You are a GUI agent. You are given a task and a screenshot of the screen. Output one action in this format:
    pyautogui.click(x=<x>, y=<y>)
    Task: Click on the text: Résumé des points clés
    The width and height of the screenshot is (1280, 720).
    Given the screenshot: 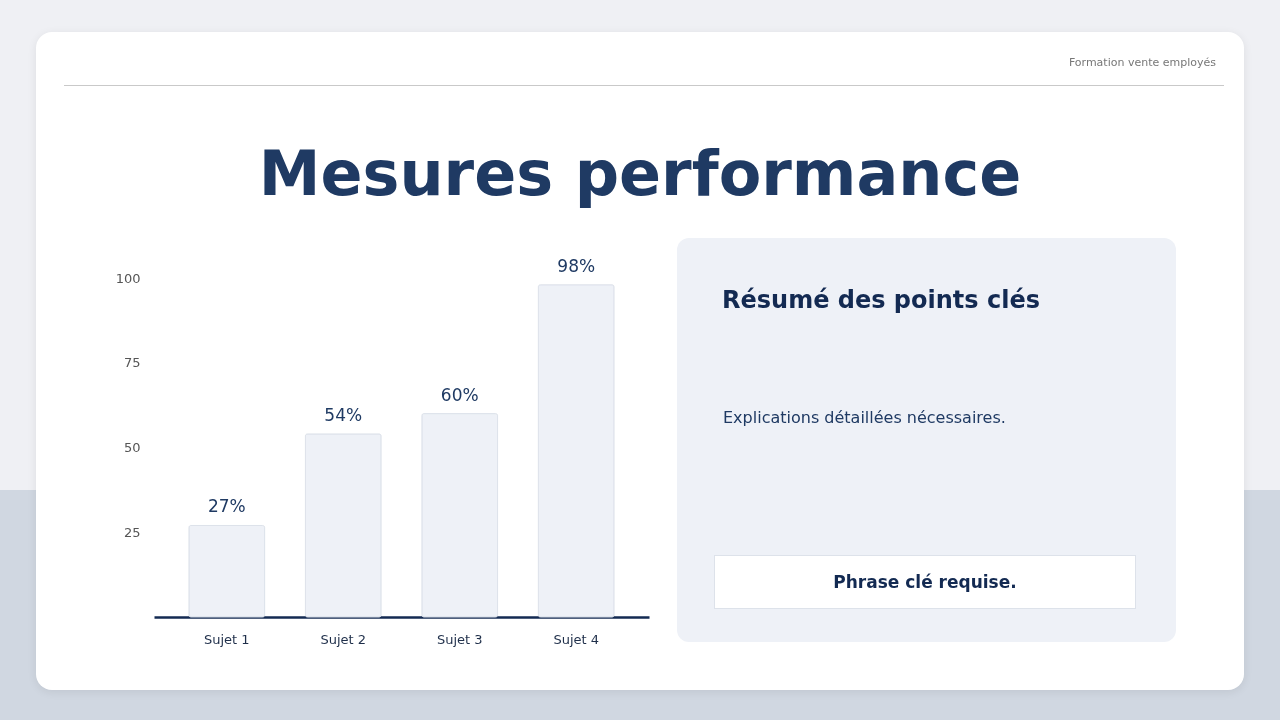 What is the action you would take?
    pyautogui.click(x=881, y=300)
    